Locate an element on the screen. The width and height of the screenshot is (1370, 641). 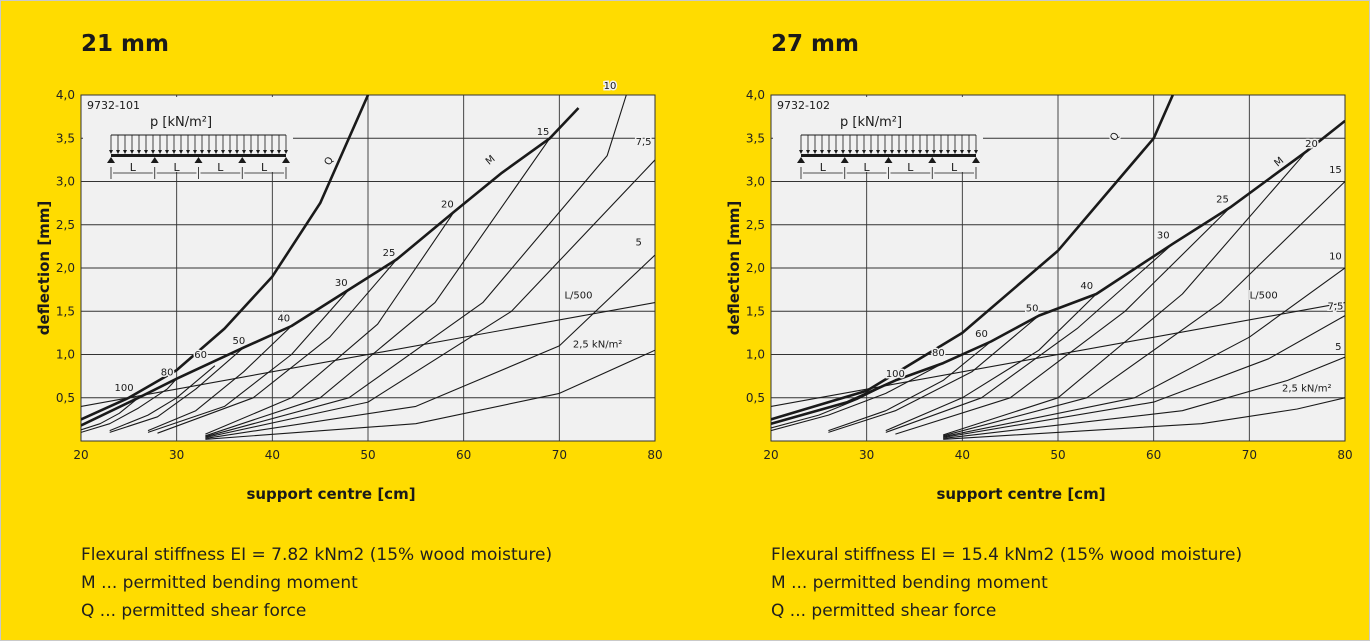
y-tick-label: 0,5 is located at coordinates (65, 398).